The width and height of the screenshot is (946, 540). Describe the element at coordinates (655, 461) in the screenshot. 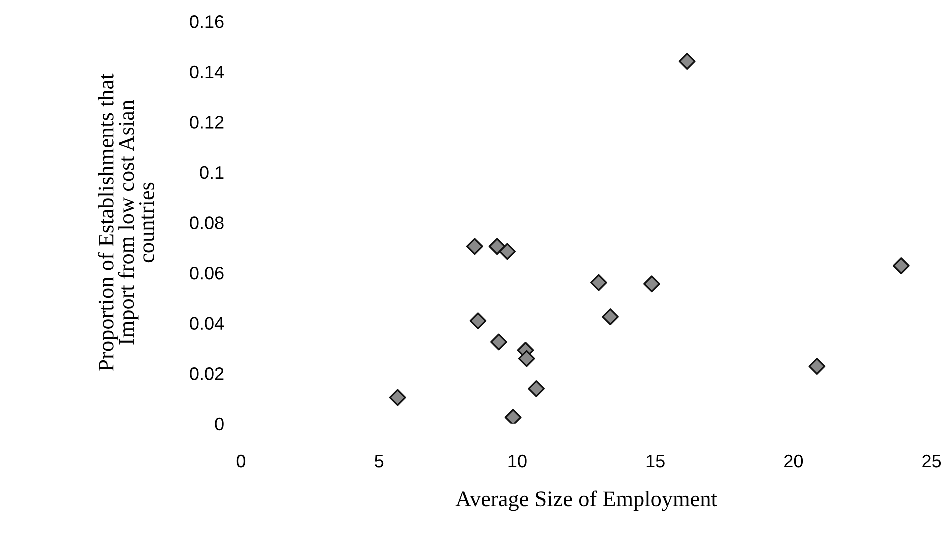

I see `x-tick-label: 15` at that location.